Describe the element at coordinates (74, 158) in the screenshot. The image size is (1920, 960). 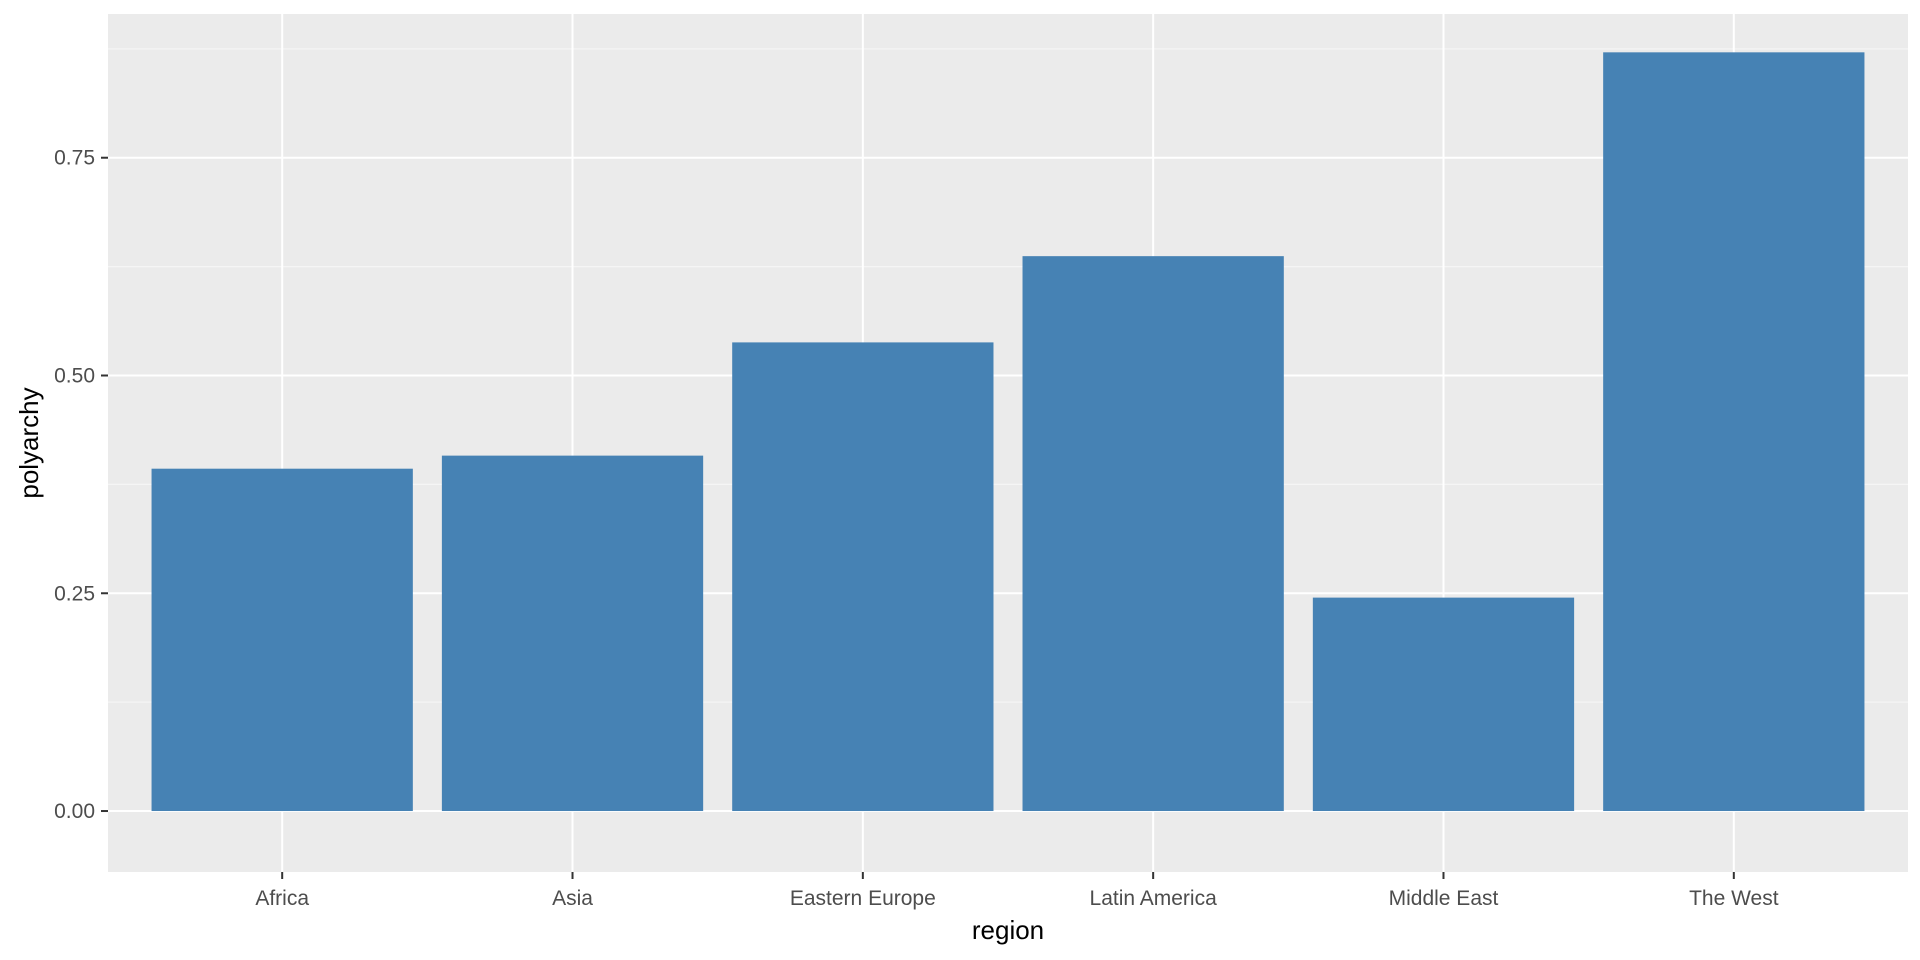
I see `y-tick-label: 0.75` at that location.